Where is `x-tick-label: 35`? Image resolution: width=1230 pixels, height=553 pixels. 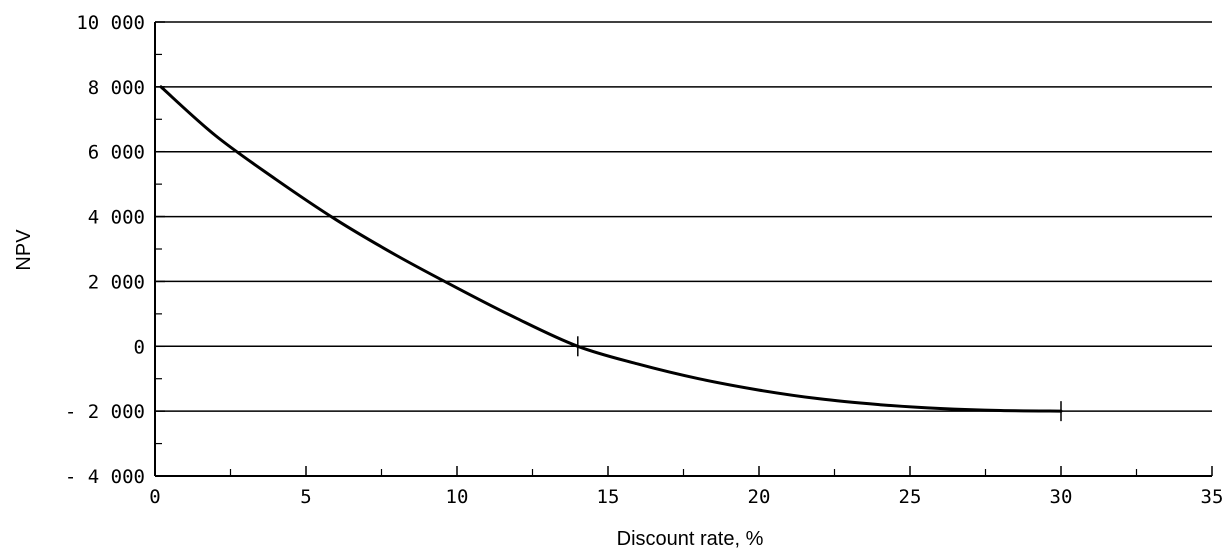 x-tick-label: 35 is located at coordinates (1212, 497).